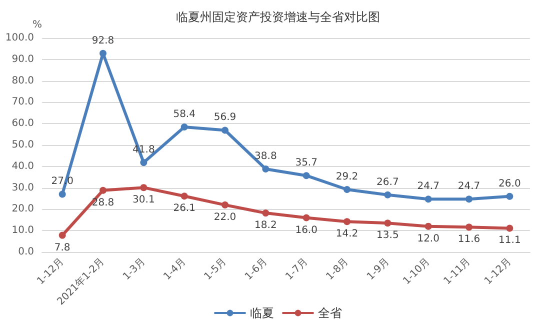 The width and height of the screenshot is (556, 326). What do you see at coordinates (262, 313) in the screenshot?
I see `legend-label: 临夏` at bounding box center [262, 313].